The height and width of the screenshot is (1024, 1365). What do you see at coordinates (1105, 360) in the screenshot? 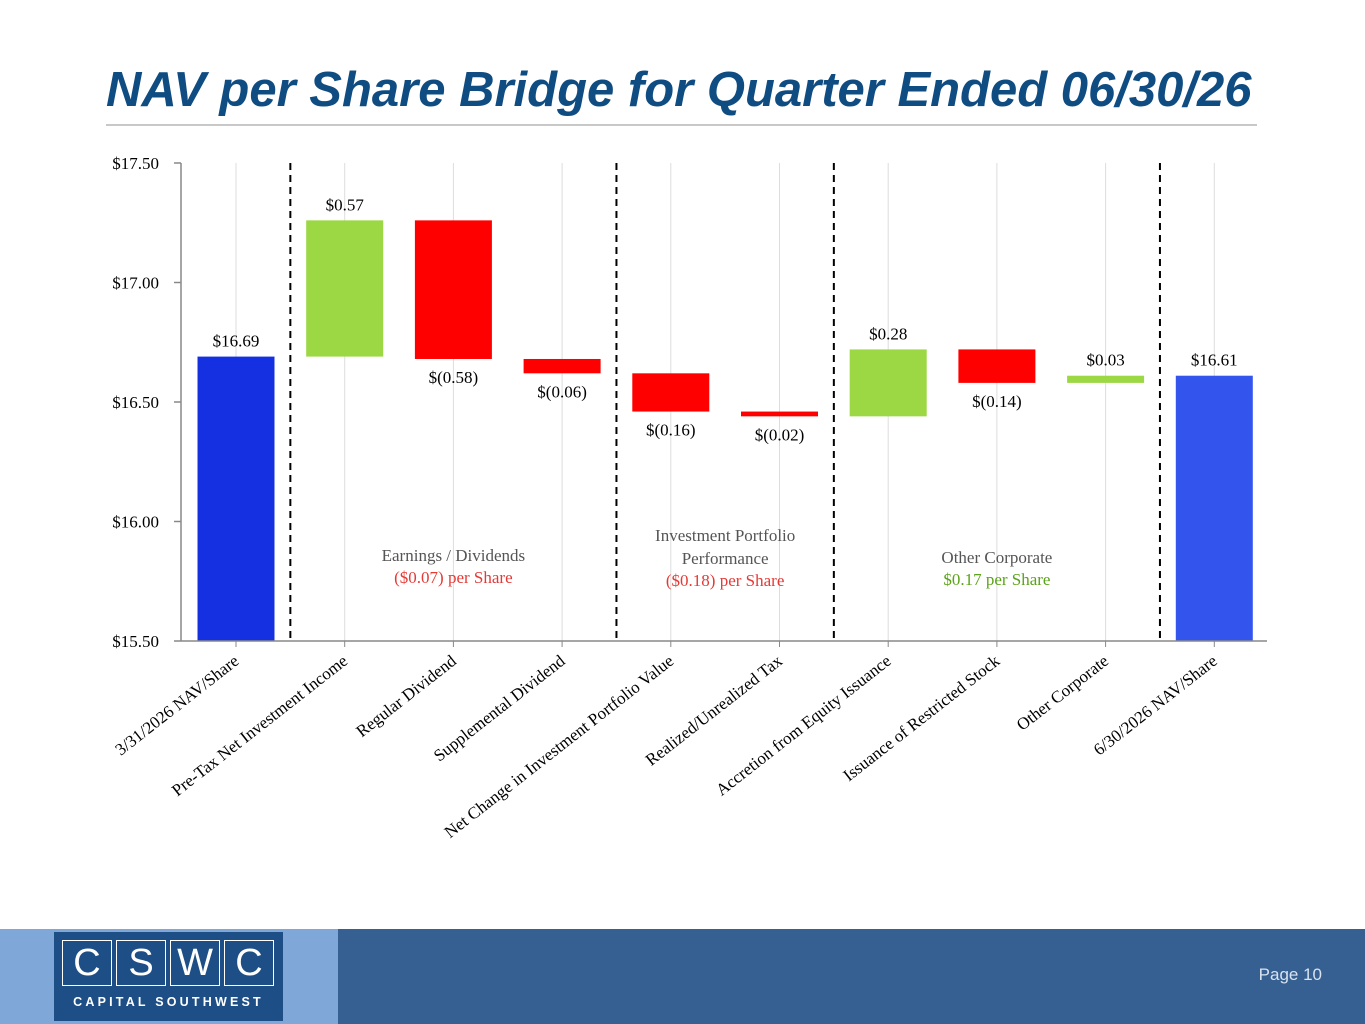
I see `bar-value-label: $0.03` at bounding box center [1105, 360].